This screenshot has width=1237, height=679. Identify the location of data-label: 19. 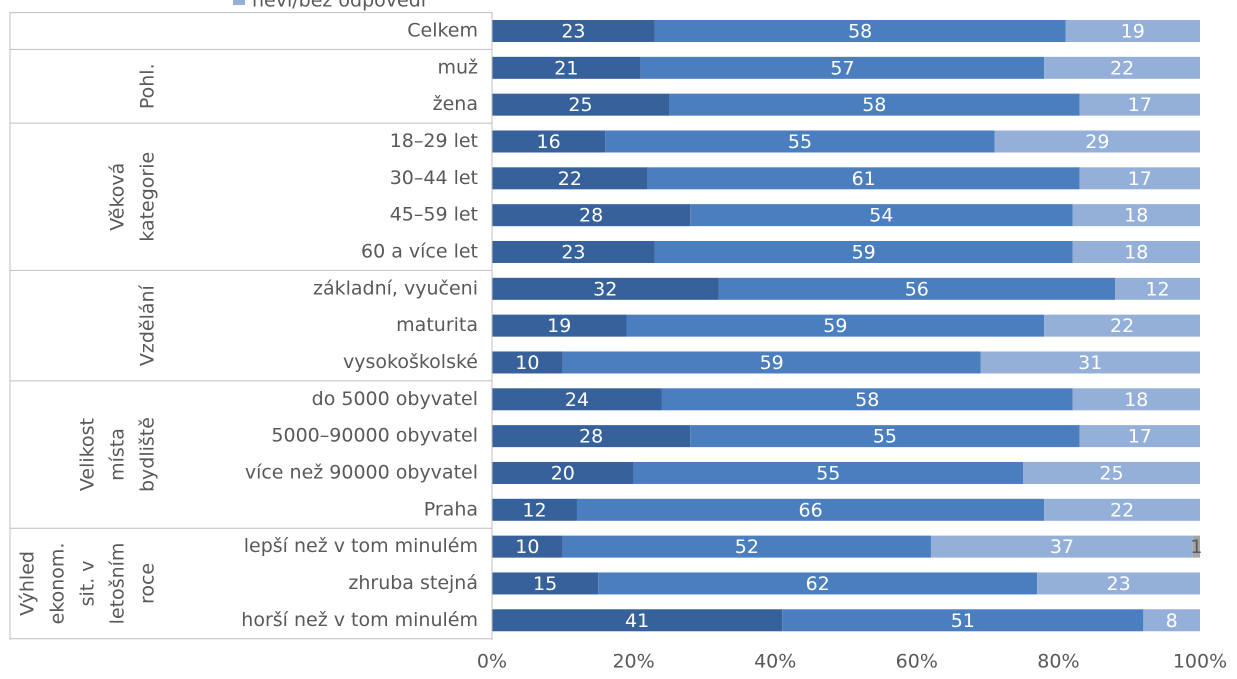
(1133, 32).